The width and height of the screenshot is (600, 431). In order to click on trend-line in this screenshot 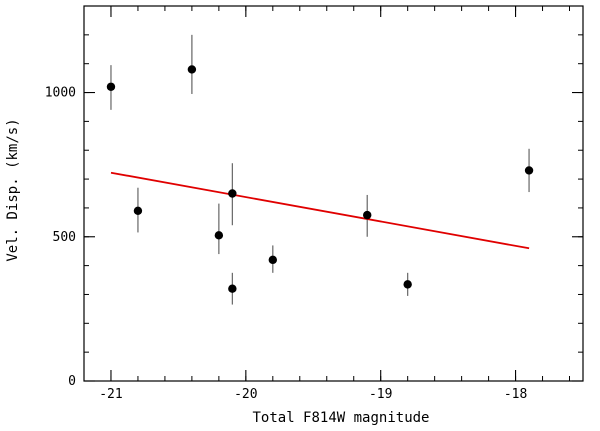, I will do `click(320, 210)`.